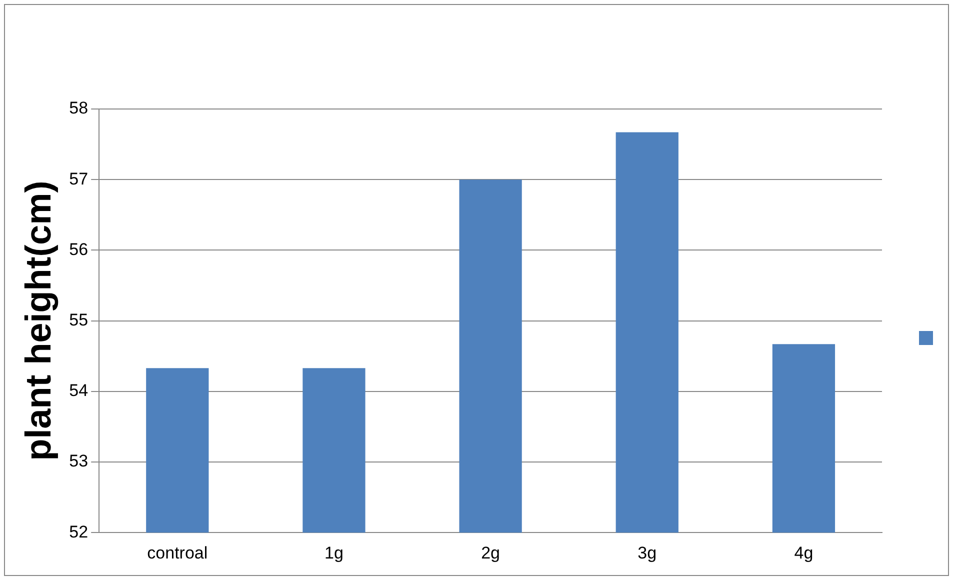 The width and height of the screenshot is (955, 582). Describe the element at coordinates (177, 552) in the screenshot. I see `x-tick-label: controal` at that location.